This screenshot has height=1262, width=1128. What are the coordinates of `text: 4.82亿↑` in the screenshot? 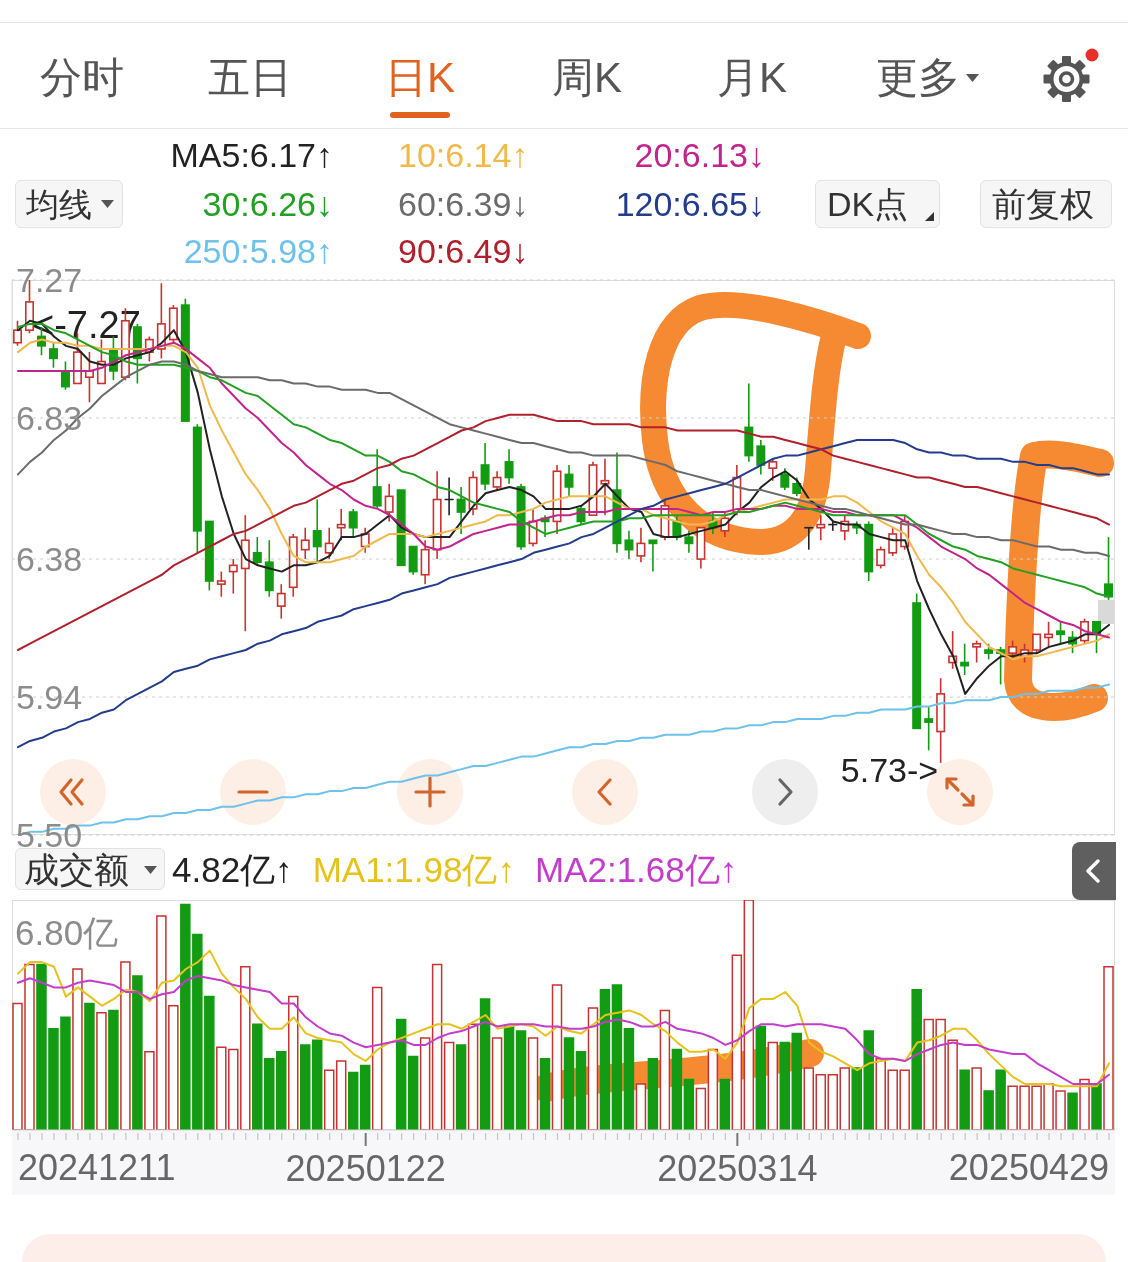 It's located at (232, 869).